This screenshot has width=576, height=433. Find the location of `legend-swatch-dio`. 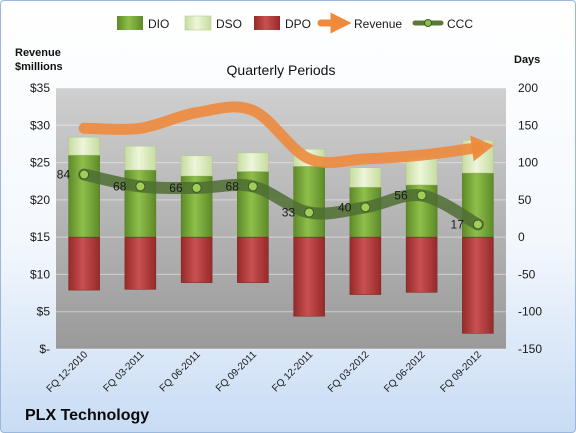

legend-swatch-dio is located at coordinates (130, 23).